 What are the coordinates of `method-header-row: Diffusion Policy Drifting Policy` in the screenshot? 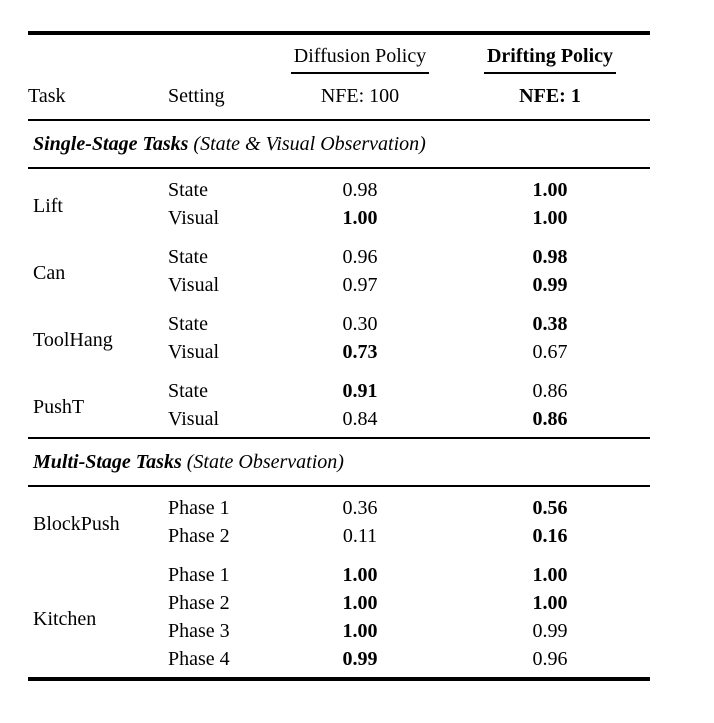 It's located at (339, 53).